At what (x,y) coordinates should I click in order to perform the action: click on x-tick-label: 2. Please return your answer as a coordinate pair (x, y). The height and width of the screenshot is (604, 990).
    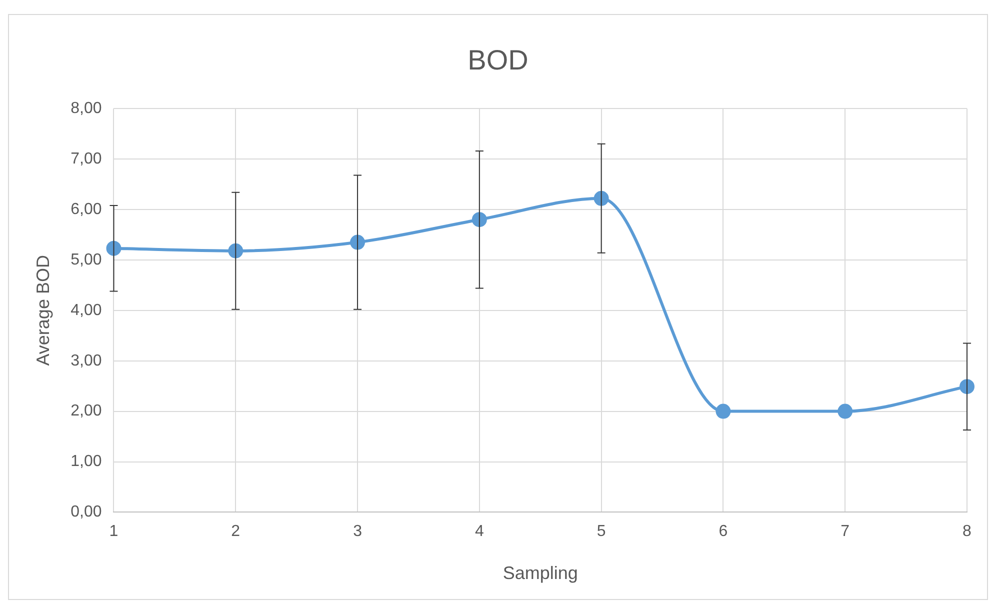
    Looking at the image, I should click on (235, 531).